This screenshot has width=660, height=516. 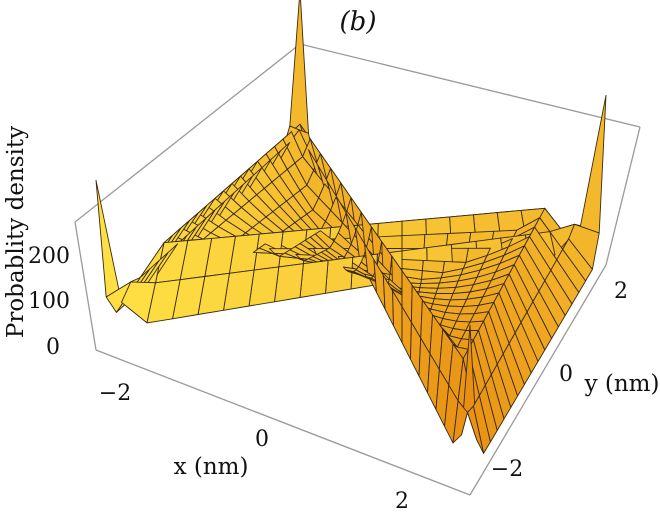 I want to click on z-tick-label: 100, so click(x=49, y=301).